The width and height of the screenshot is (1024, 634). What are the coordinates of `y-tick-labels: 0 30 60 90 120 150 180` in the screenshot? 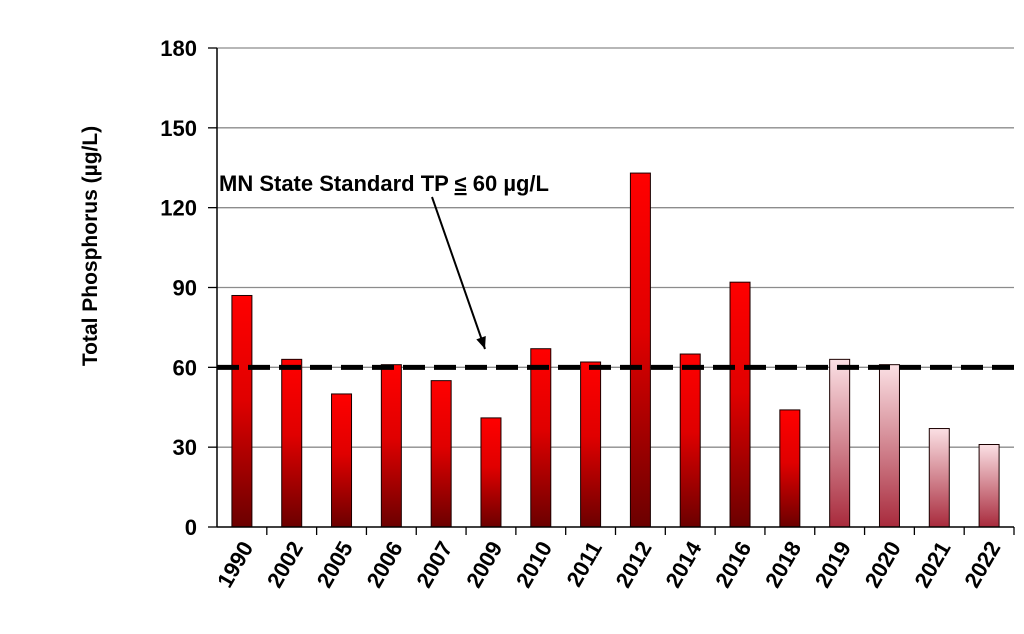 It's located at (178, 288).